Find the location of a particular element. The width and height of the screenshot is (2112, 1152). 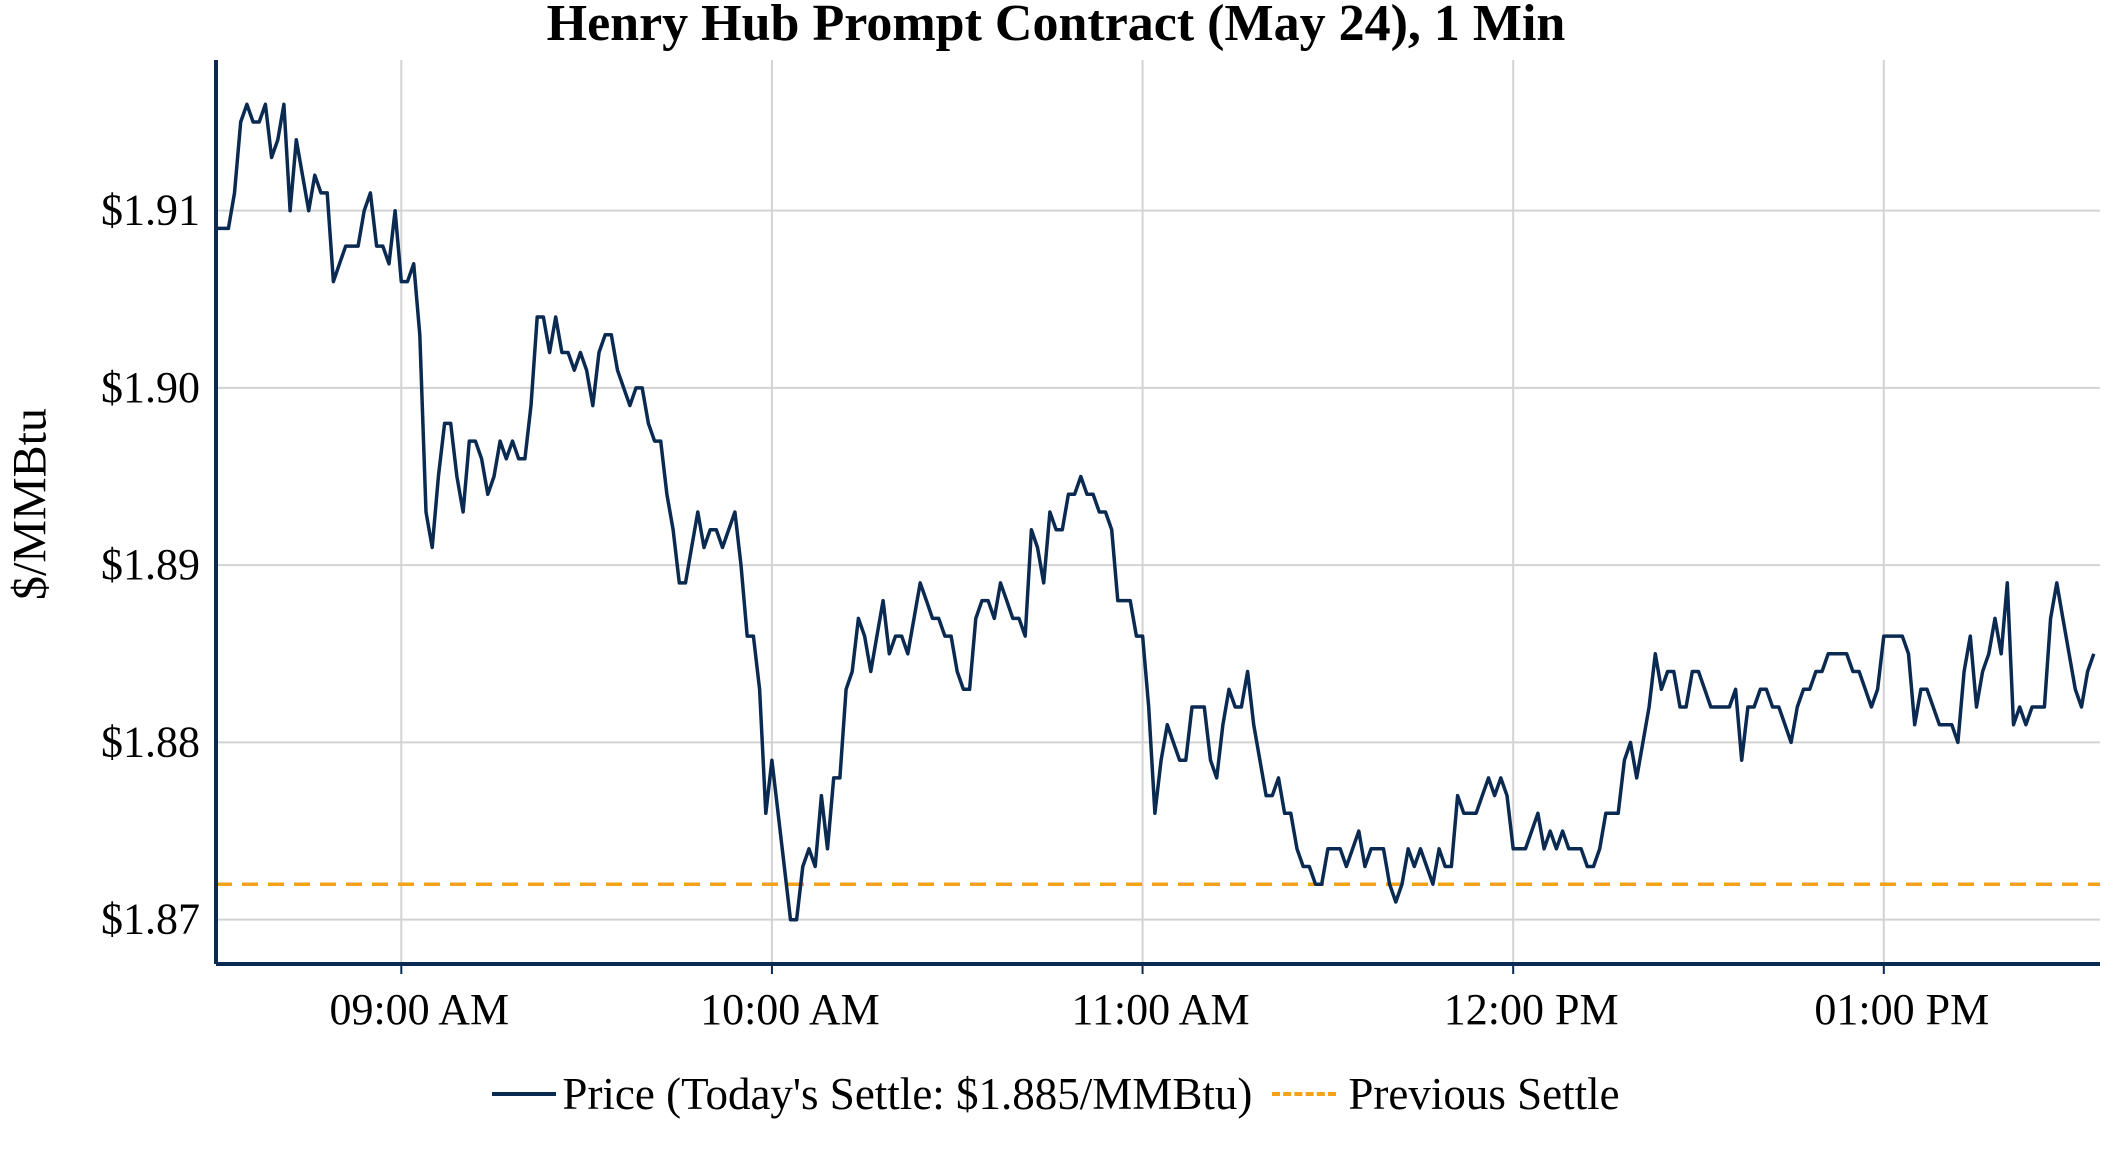

legend-swatch-price is located at coordinates (524, 1094).